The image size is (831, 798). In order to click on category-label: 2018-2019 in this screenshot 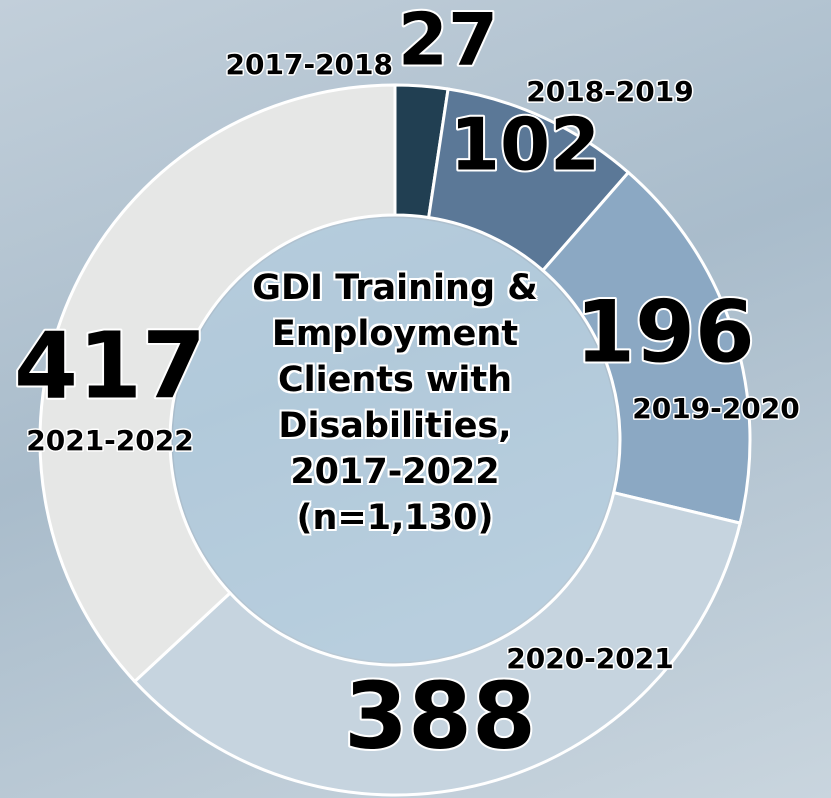, I will do `click(609, 91)`.